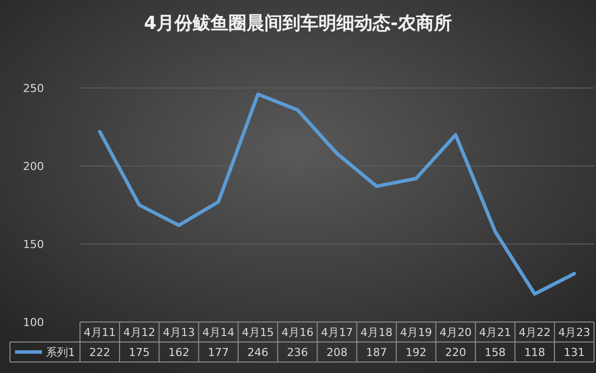  Describe the element at coordinates (257, 352) in the screenshot. I see `data-label: 246` at that location.